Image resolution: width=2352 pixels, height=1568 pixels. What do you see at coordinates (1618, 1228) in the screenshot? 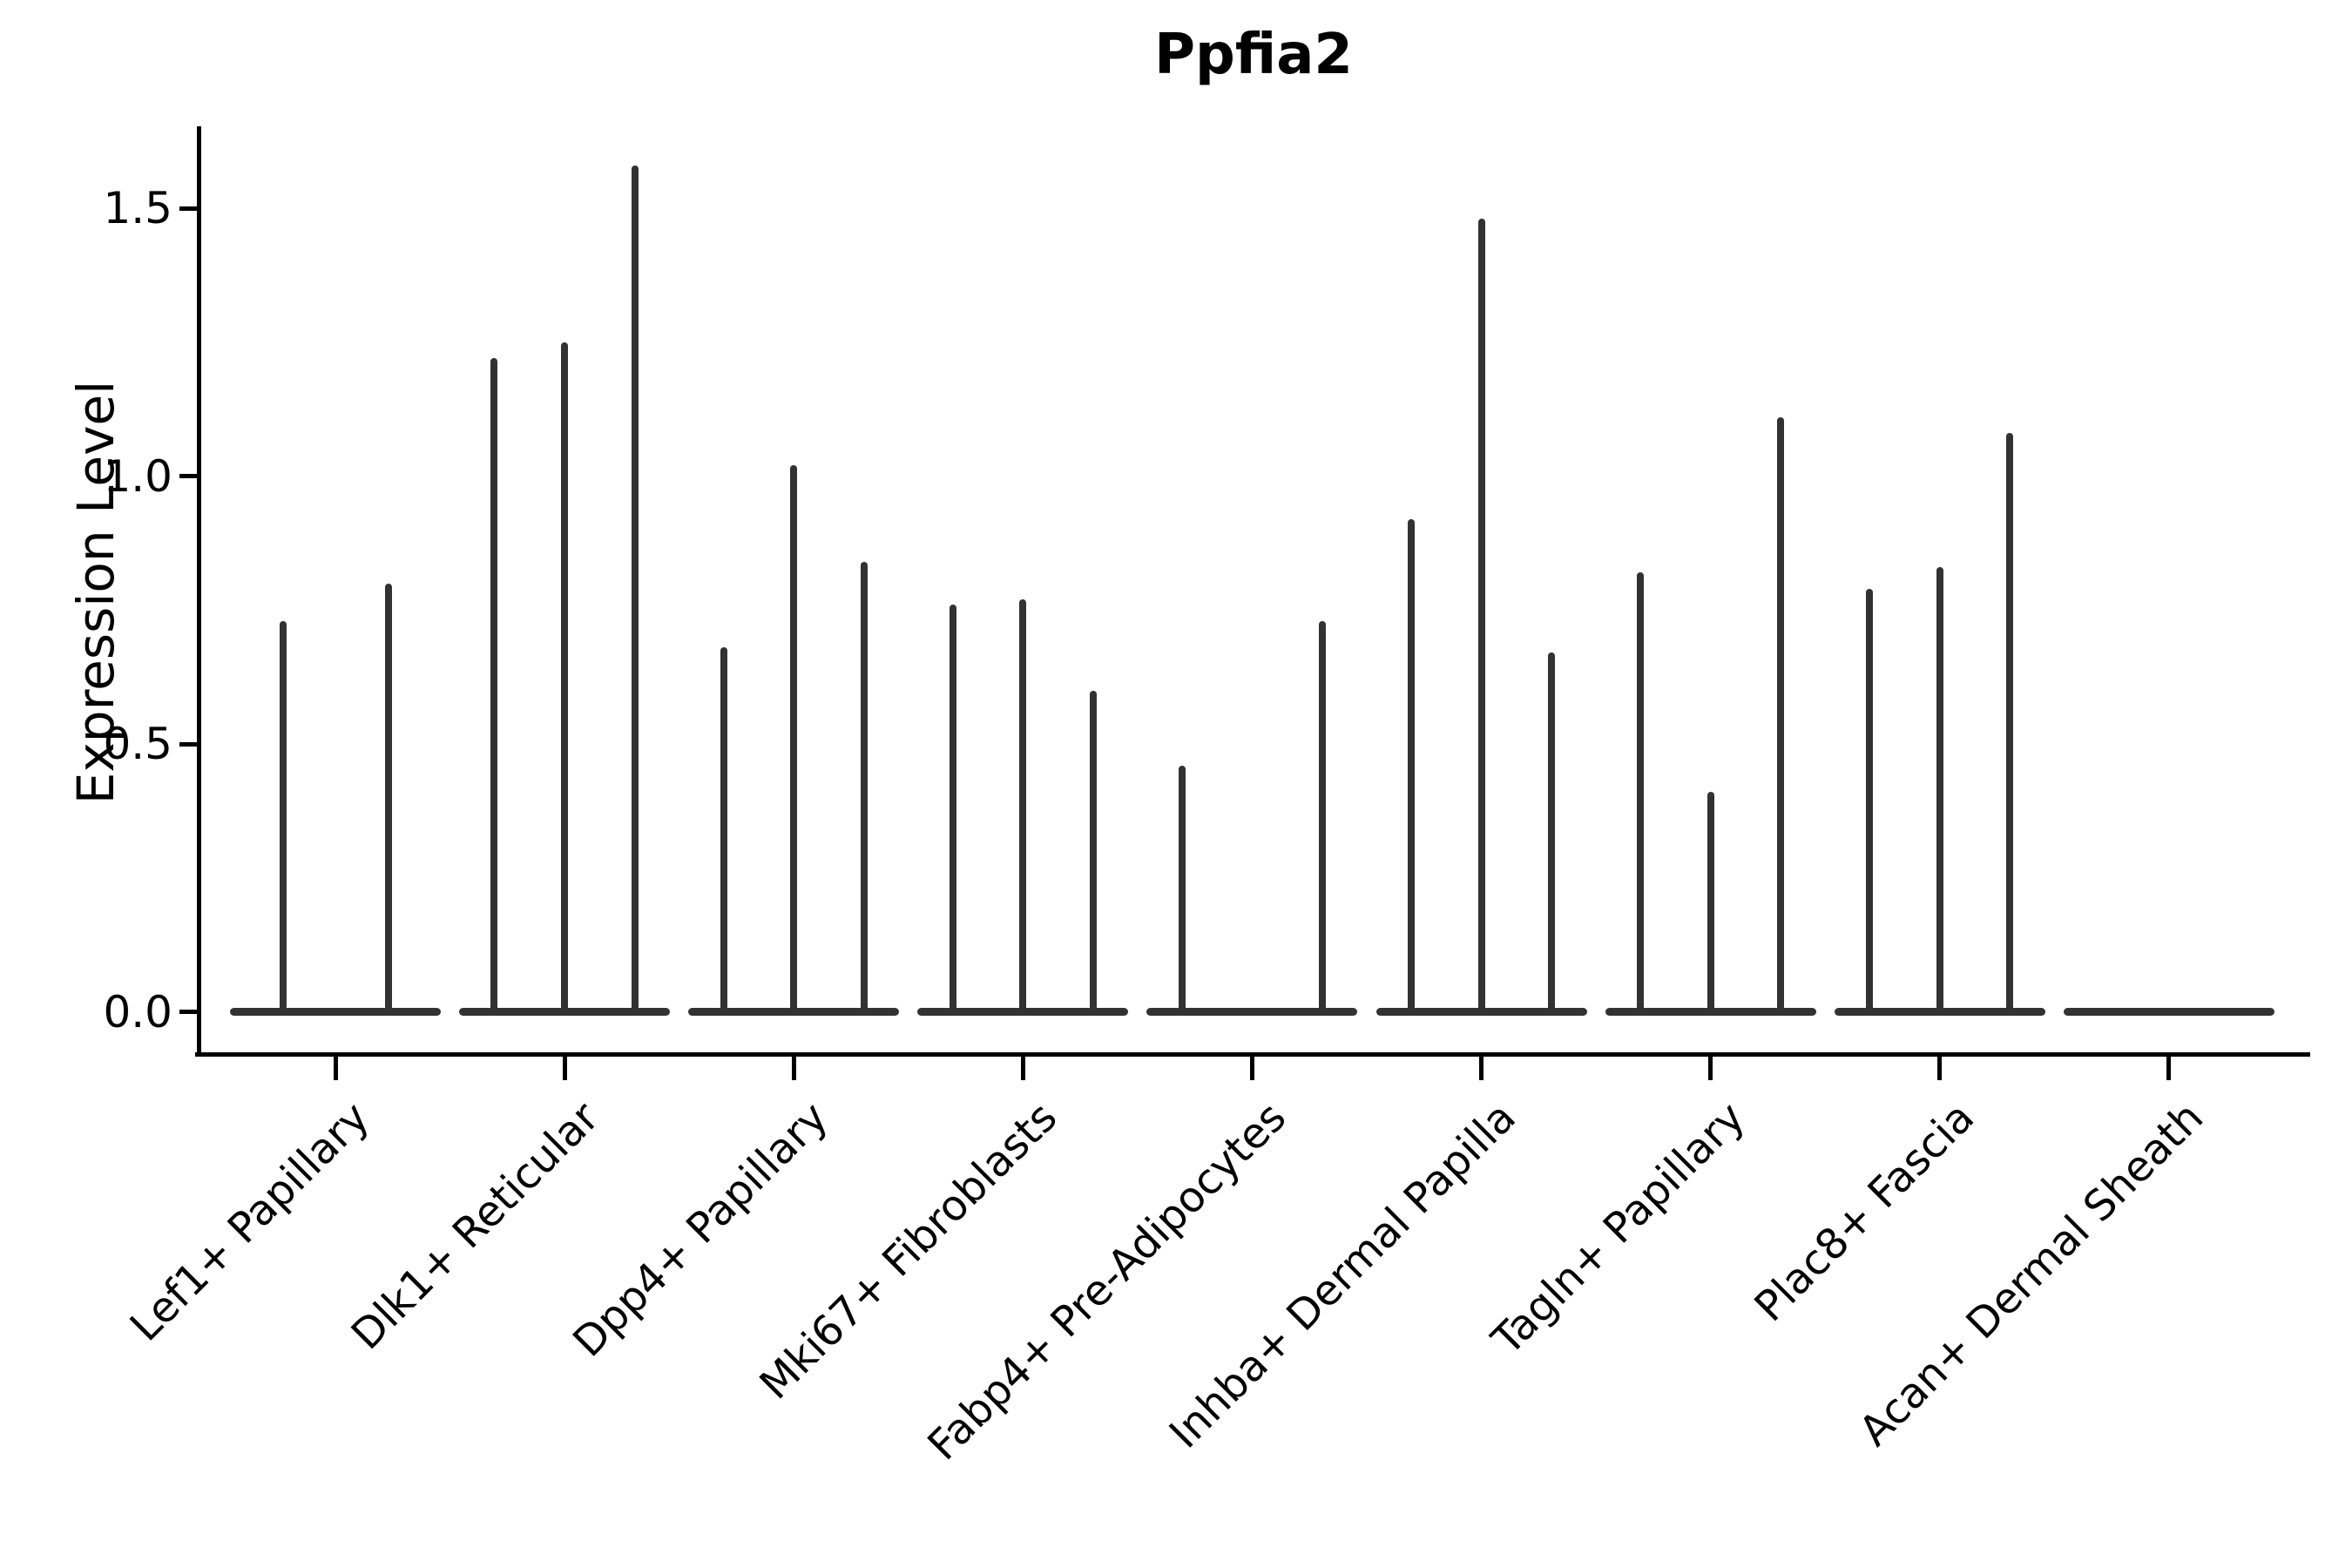
I see `x-axis-tick-label: Tagln+ Papillary` at bounding box center [1618, 1228].